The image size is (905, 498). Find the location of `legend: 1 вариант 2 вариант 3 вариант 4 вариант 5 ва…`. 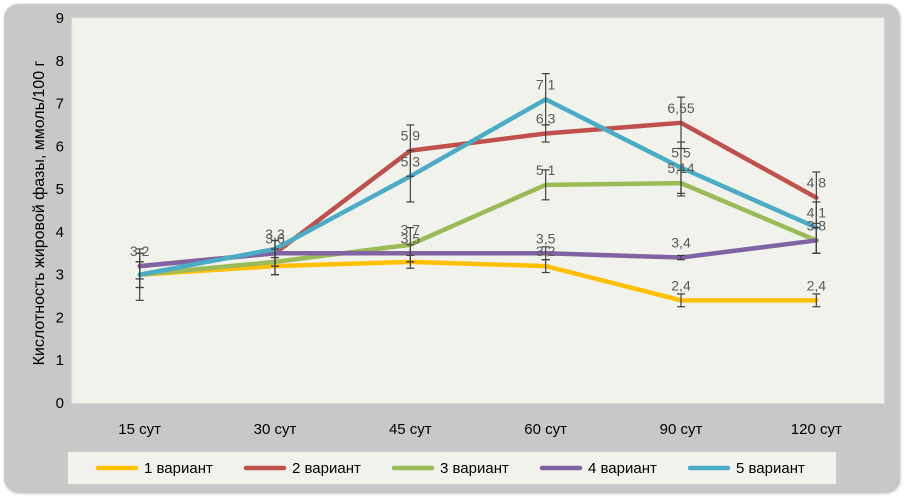

legend: 1 вариант 2 вариант 3 вариант 4 вариант 5 ва… is located at coordinates (450, 468).